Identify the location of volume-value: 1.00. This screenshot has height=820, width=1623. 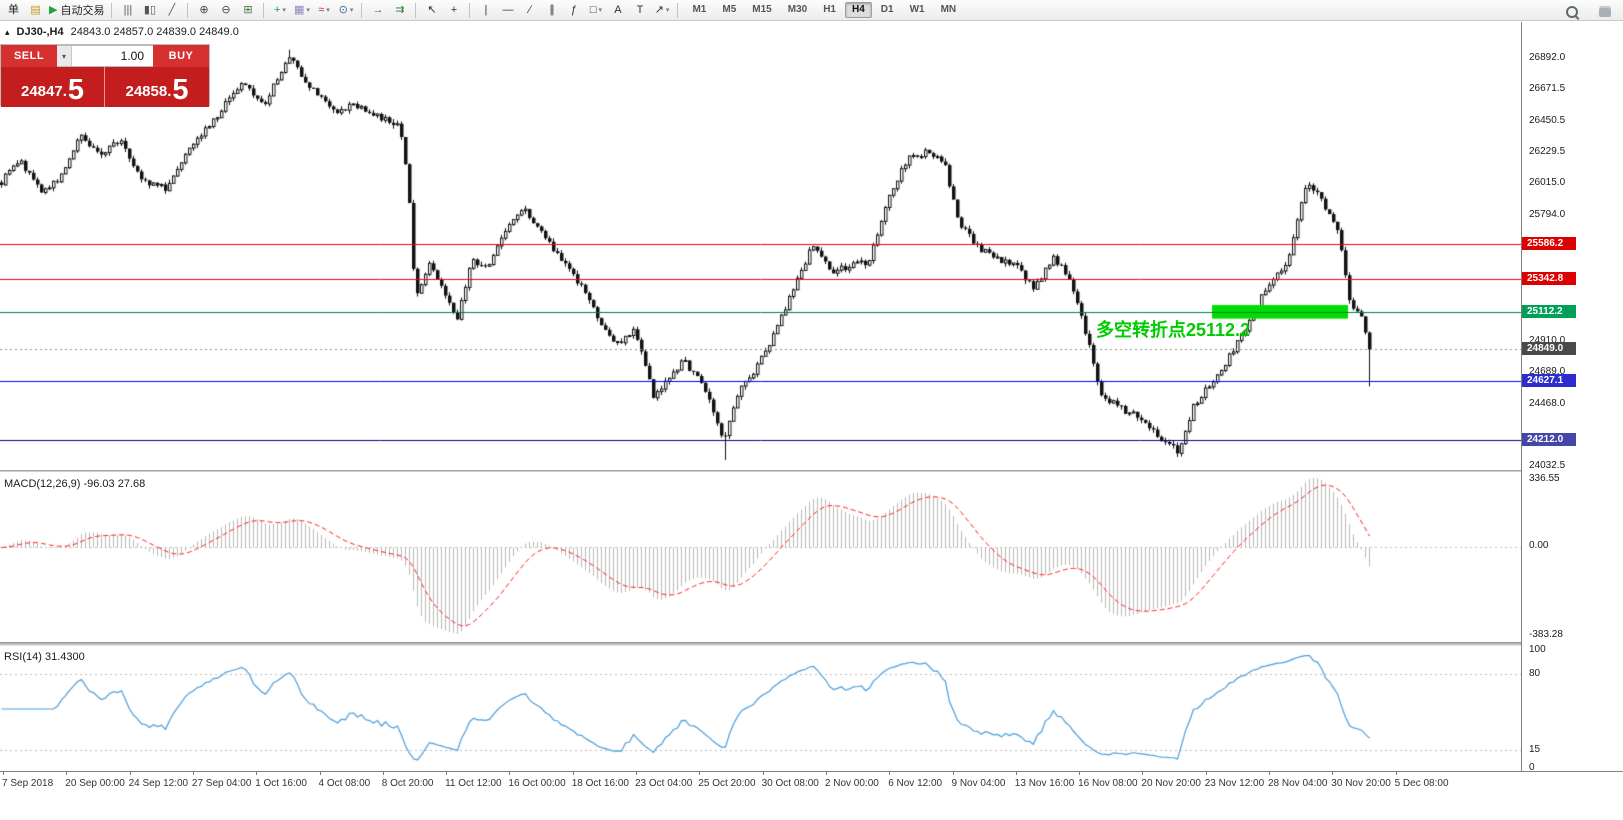
(132, 56).